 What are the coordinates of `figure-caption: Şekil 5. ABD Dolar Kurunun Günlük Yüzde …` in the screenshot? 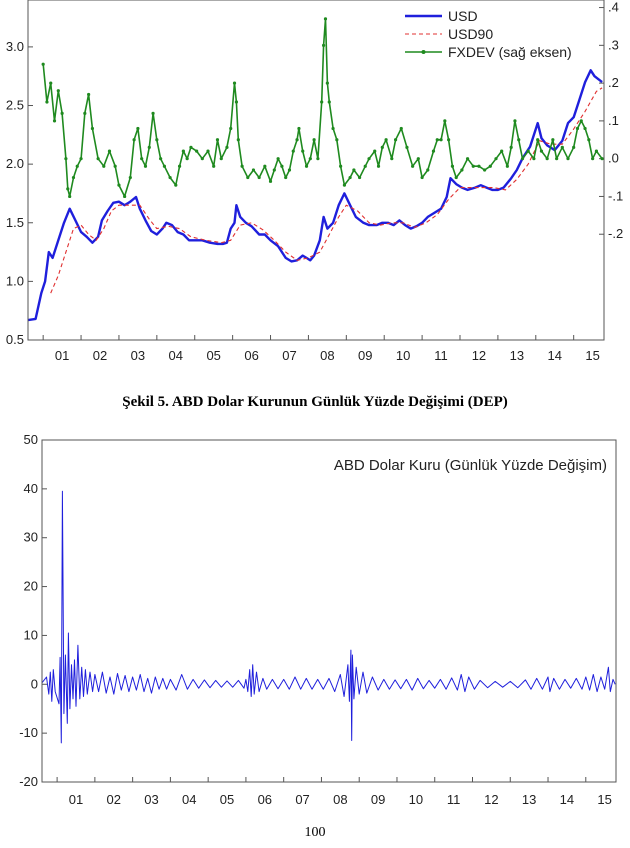 It's located at (315, 402).